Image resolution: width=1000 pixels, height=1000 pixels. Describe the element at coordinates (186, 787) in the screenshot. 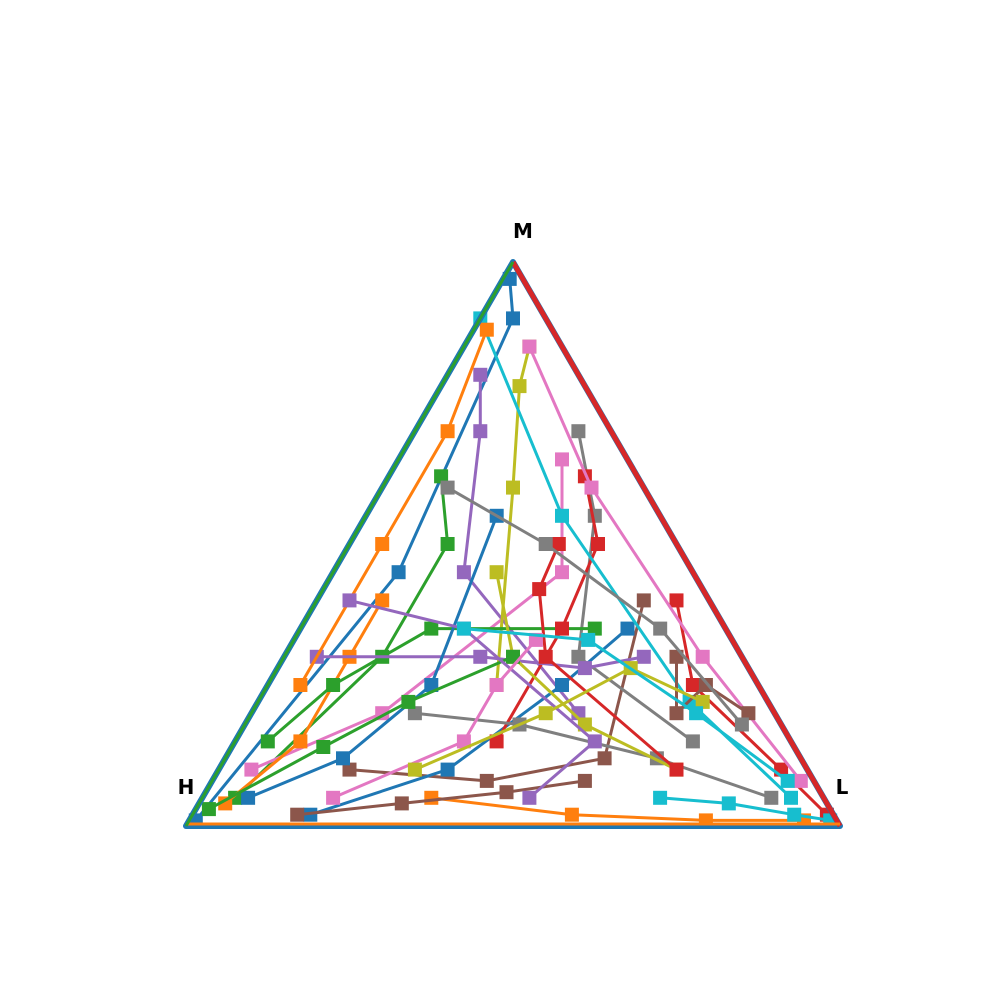

I see `vertex-label-h: H` at that location.